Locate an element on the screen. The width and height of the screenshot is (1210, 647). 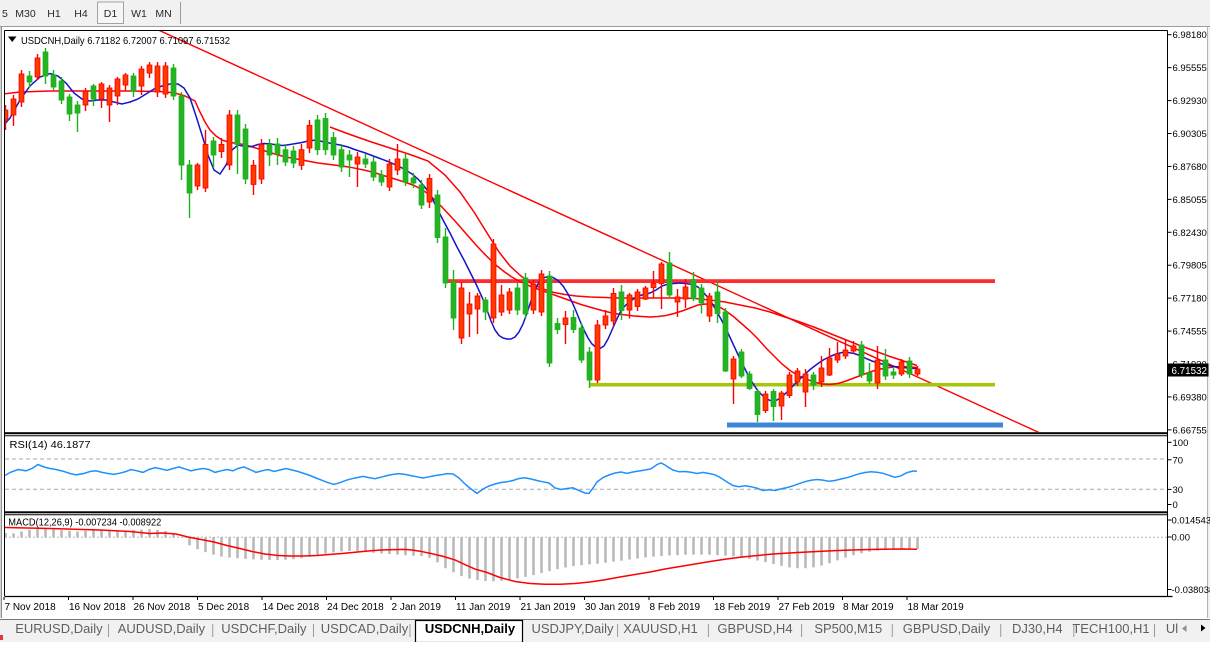
svg-text: 6.98180 is located at coordinates (1190, 35).